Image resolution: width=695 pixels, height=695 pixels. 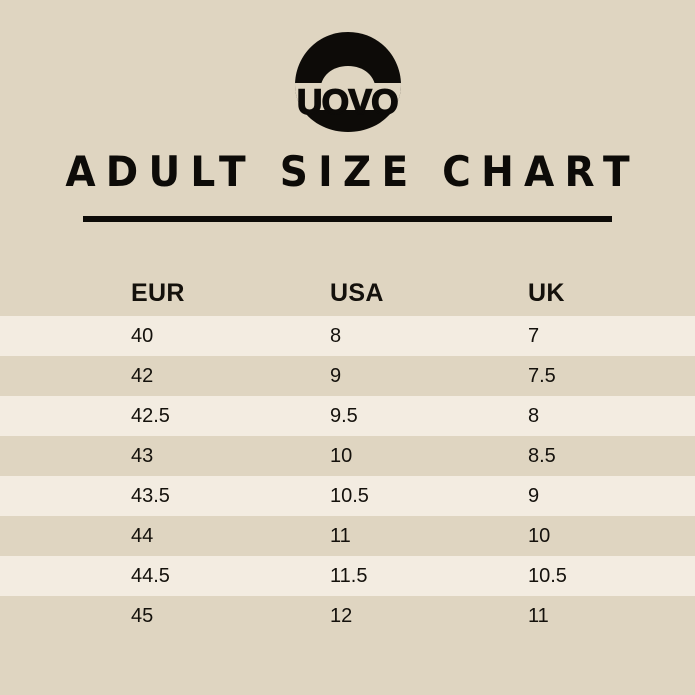 What do you see at coordinates (142, 375) in the screenshot?
I see `cell-eur: 42` at bounding box center [142, 375].